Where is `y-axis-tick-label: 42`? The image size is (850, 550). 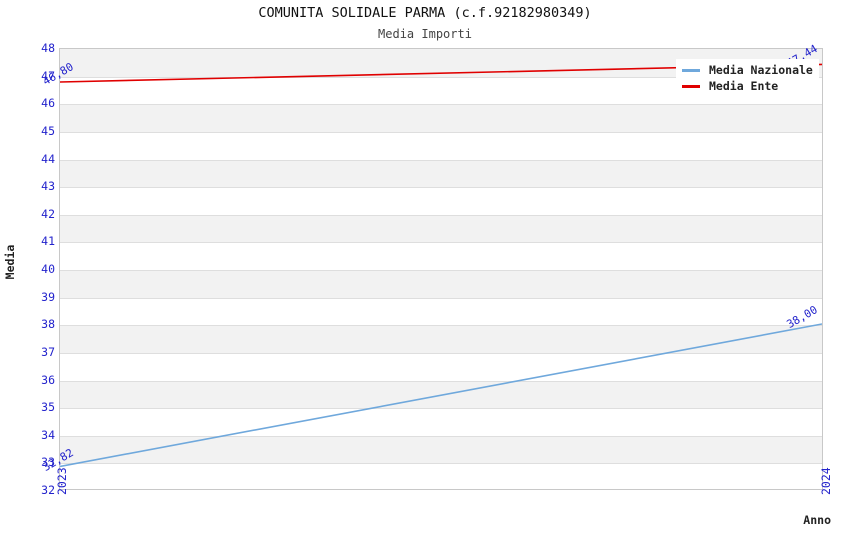
y-axis-tick-label: 42 is located at coordinates (48, 213).